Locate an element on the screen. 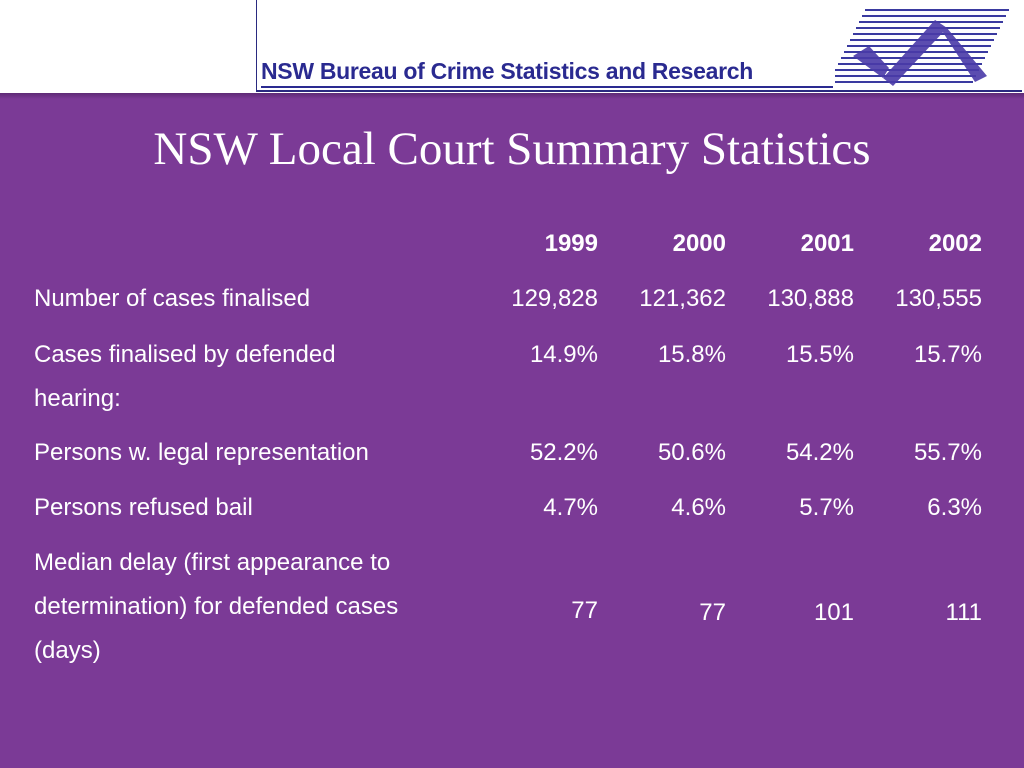 This screenshot has height=768, width=1024. table-cell: 4.7% is located at coordinates (570, 507).